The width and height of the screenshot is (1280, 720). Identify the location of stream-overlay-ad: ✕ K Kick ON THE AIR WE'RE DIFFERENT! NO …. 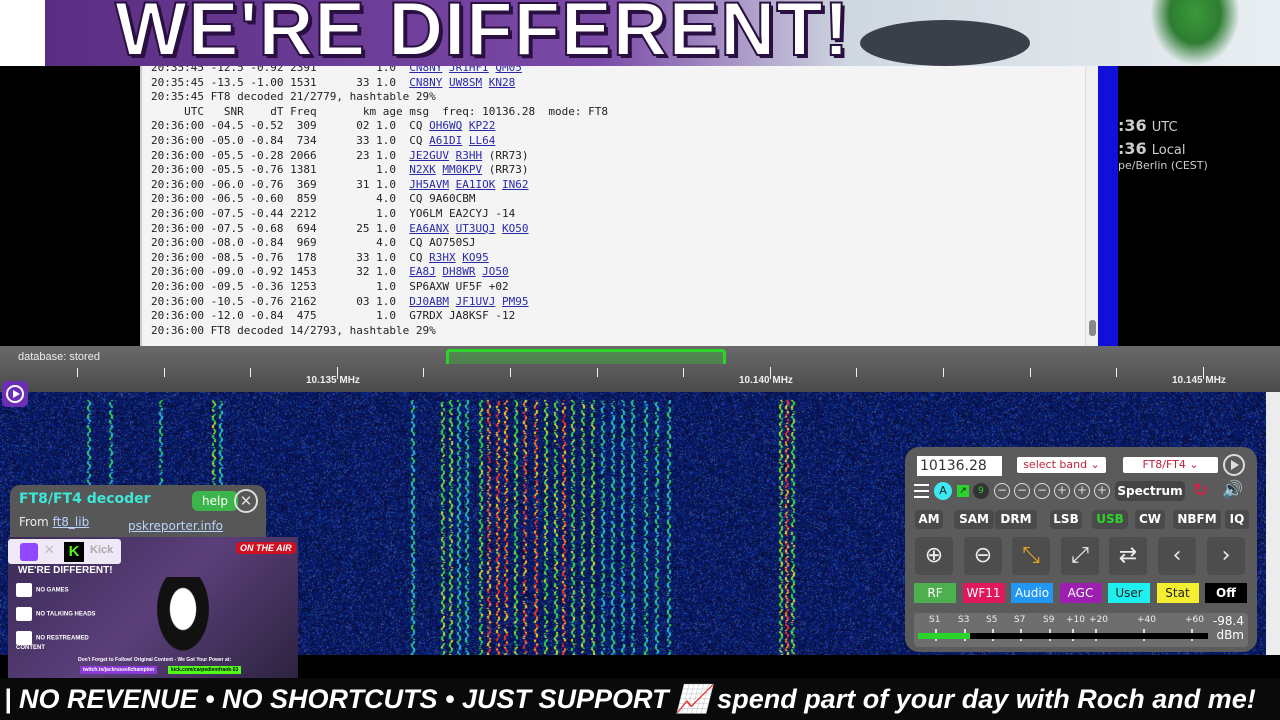
(153, 607).